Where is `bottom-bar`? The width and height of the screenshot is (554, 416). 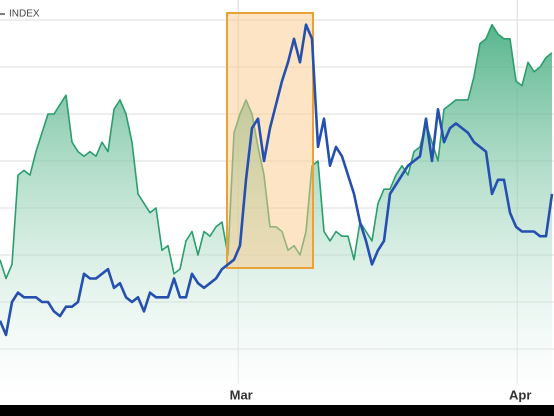 bottom-bar is located at coordinates (277, 410).